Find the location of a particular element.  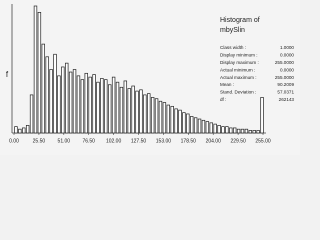

stat-label: Actual maximum : is located at coordinates (238, 77).